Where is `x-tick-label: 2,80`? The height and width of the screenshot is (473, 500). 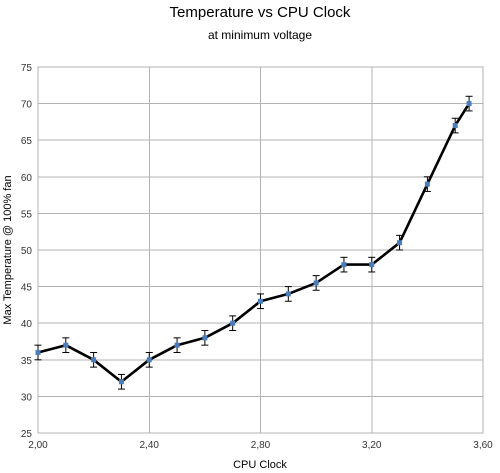 x-tick-label: 2,80 is located at coordinates (261, 445).